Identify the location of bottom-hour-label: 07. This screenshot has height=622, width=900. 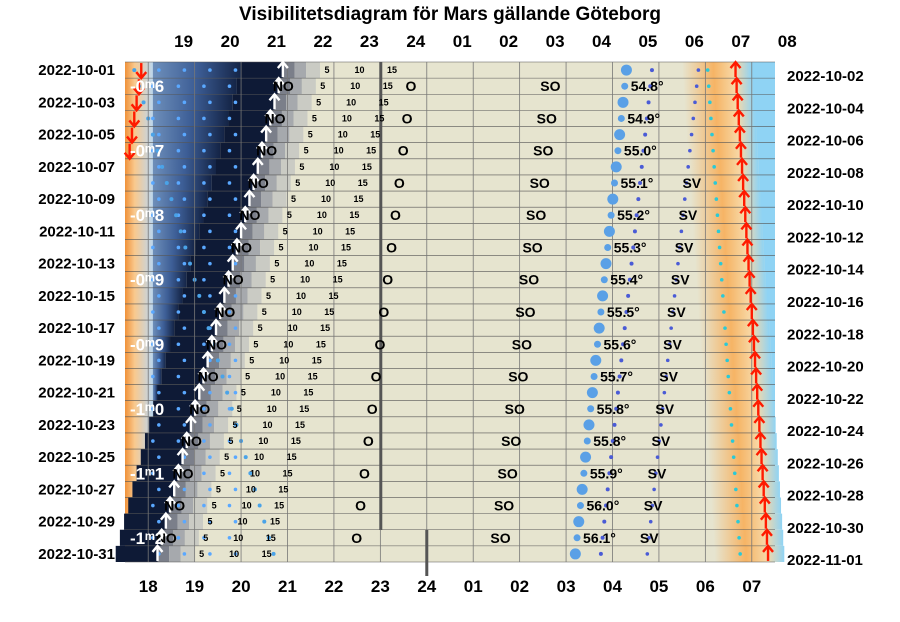
(751, 586).